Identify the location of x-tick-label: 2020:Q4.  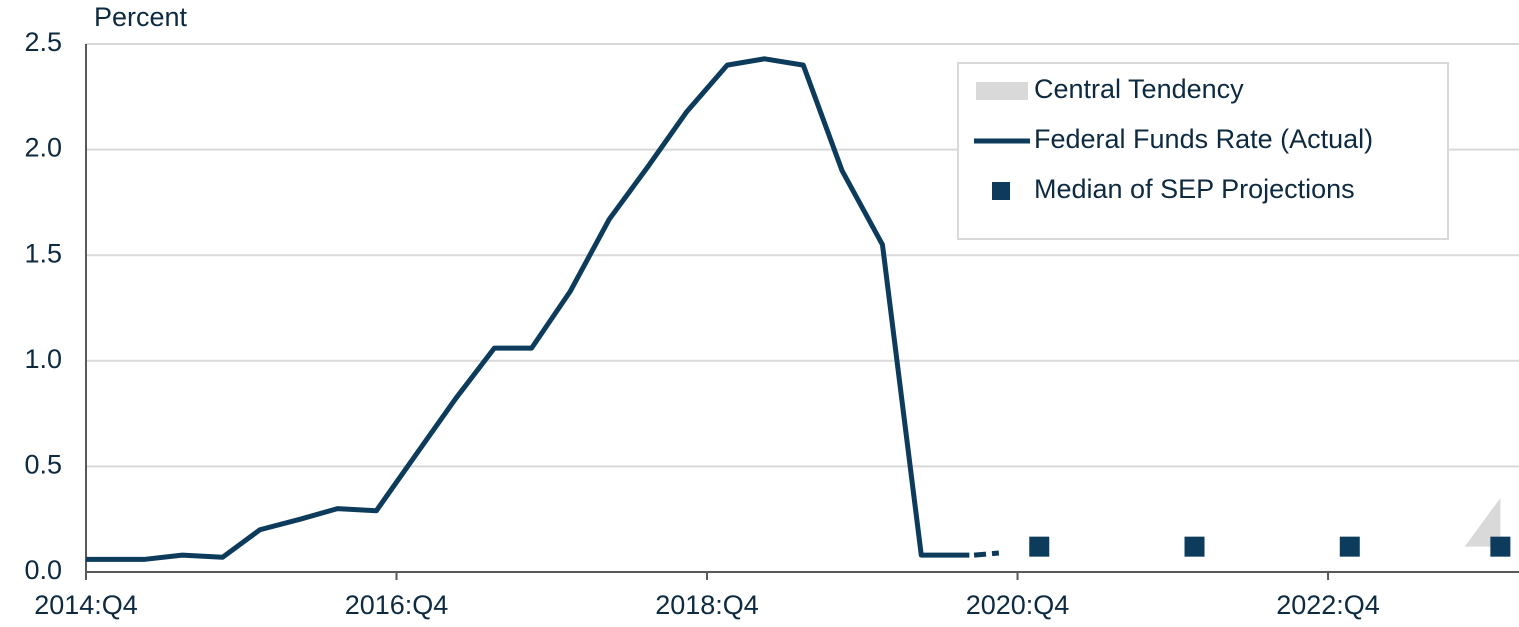
(1018, 605).